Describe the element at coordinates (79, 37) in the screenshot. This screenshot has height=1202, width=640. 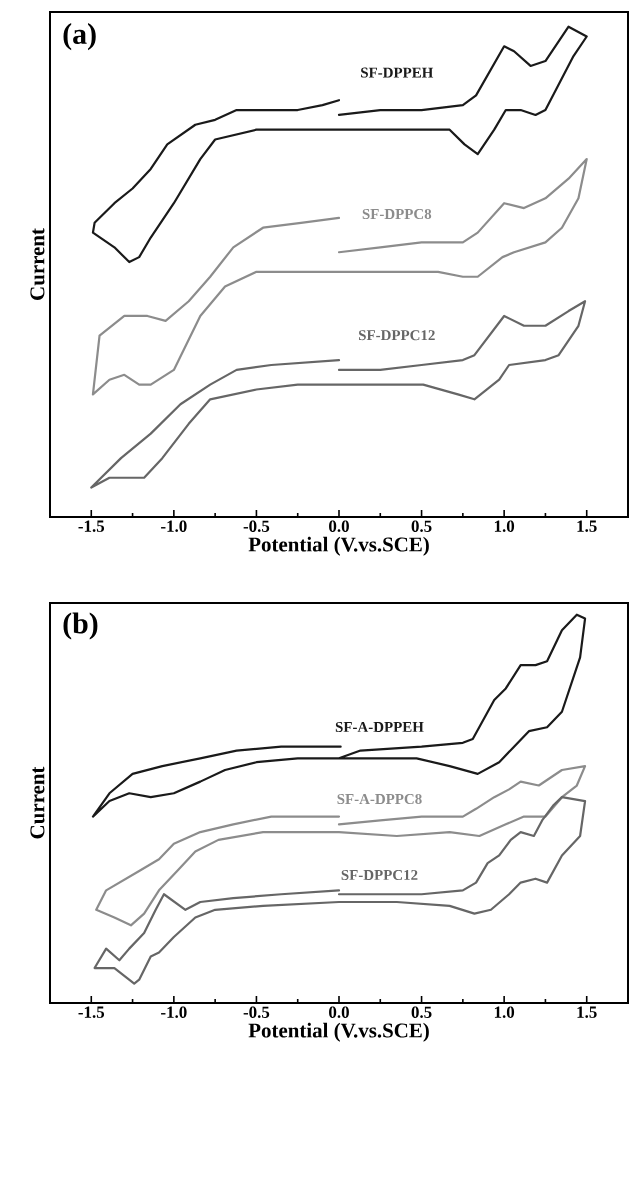
I see `chart-title: (a)` at that location.